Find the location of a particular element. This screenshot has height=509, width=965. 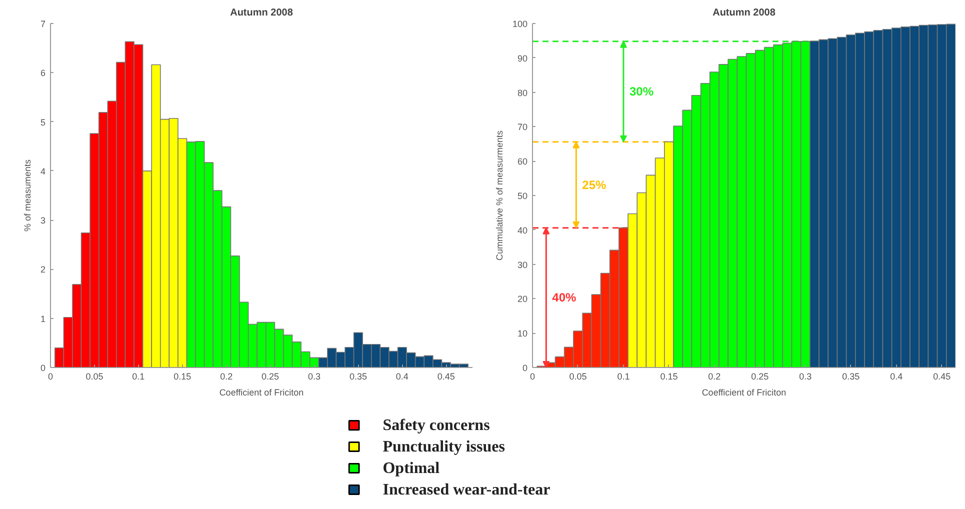

annotation: 40% is located at coordinates (564, 297).